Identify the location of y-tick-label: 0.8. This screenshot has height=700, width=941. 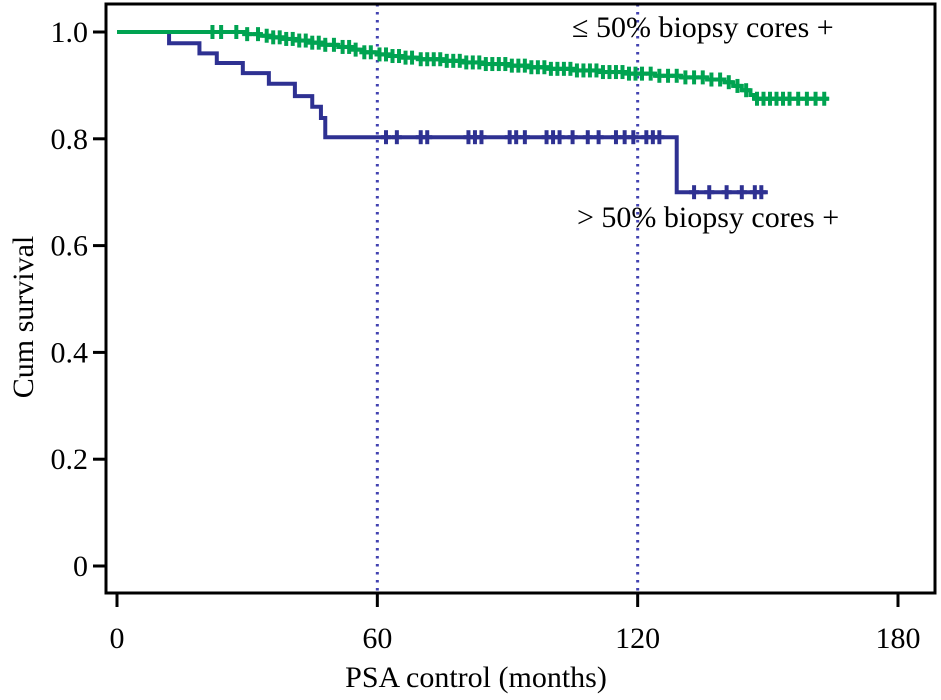
(70, 139).